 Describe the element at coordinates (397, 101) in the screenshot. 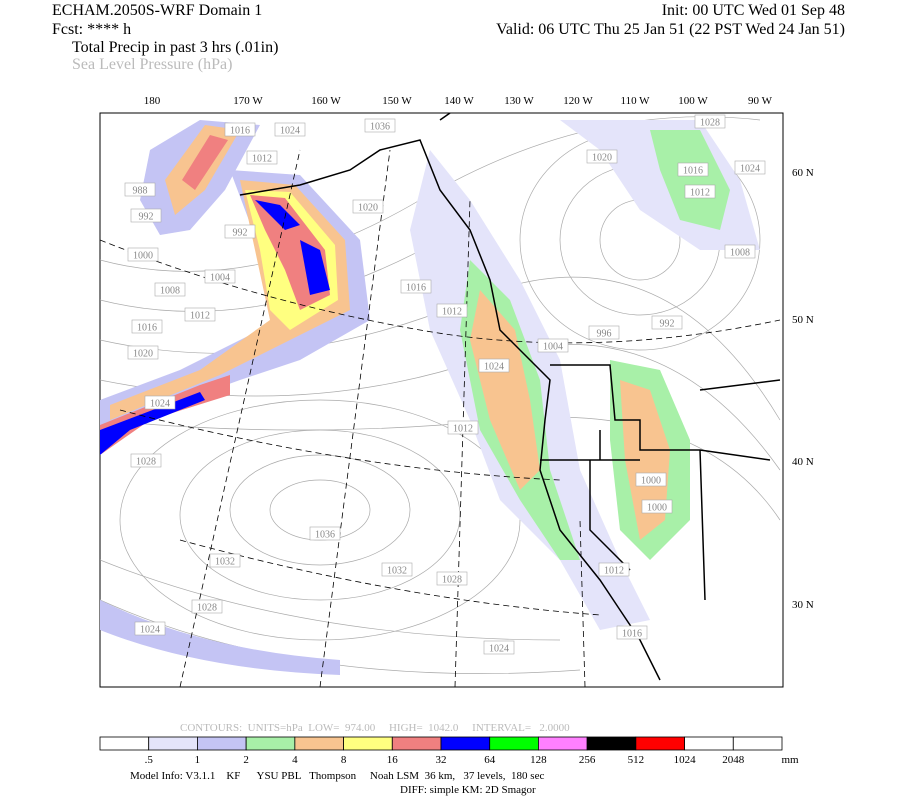

I see `longitude-label: 150 W` at that location.